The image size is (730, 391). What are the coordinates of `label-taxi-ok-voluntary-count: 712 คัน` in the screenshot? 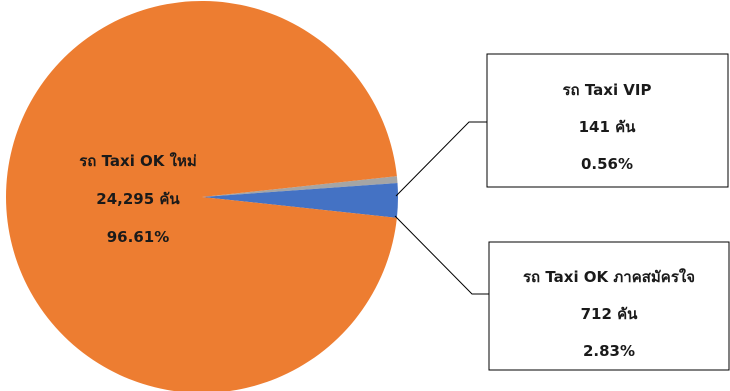 It's located at (610, 314).